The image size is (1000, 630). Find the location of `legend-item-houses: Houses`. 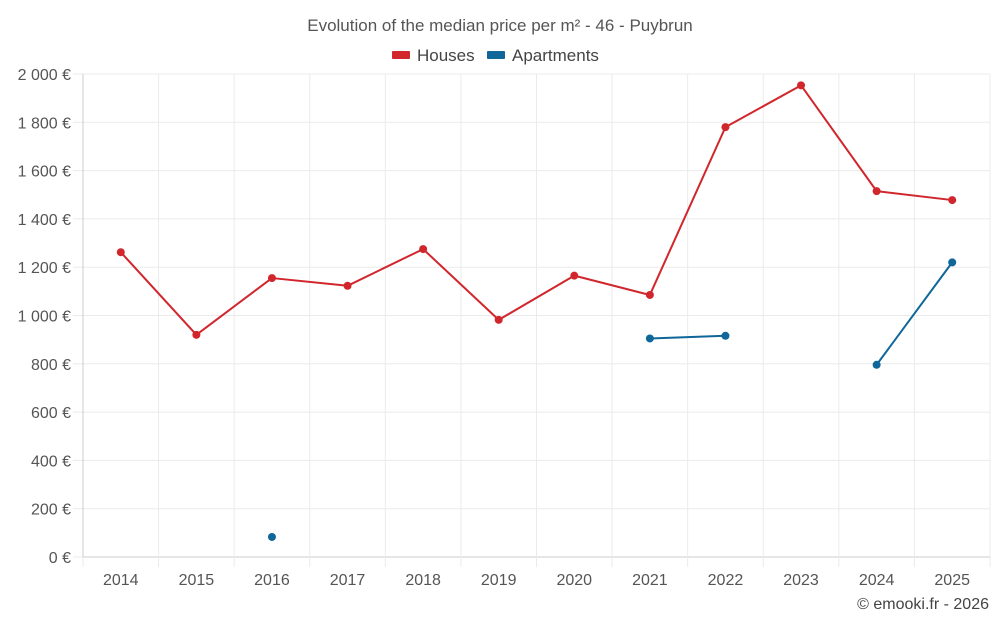

legend-item-houses: Houses is located at coordinates (433, 55).